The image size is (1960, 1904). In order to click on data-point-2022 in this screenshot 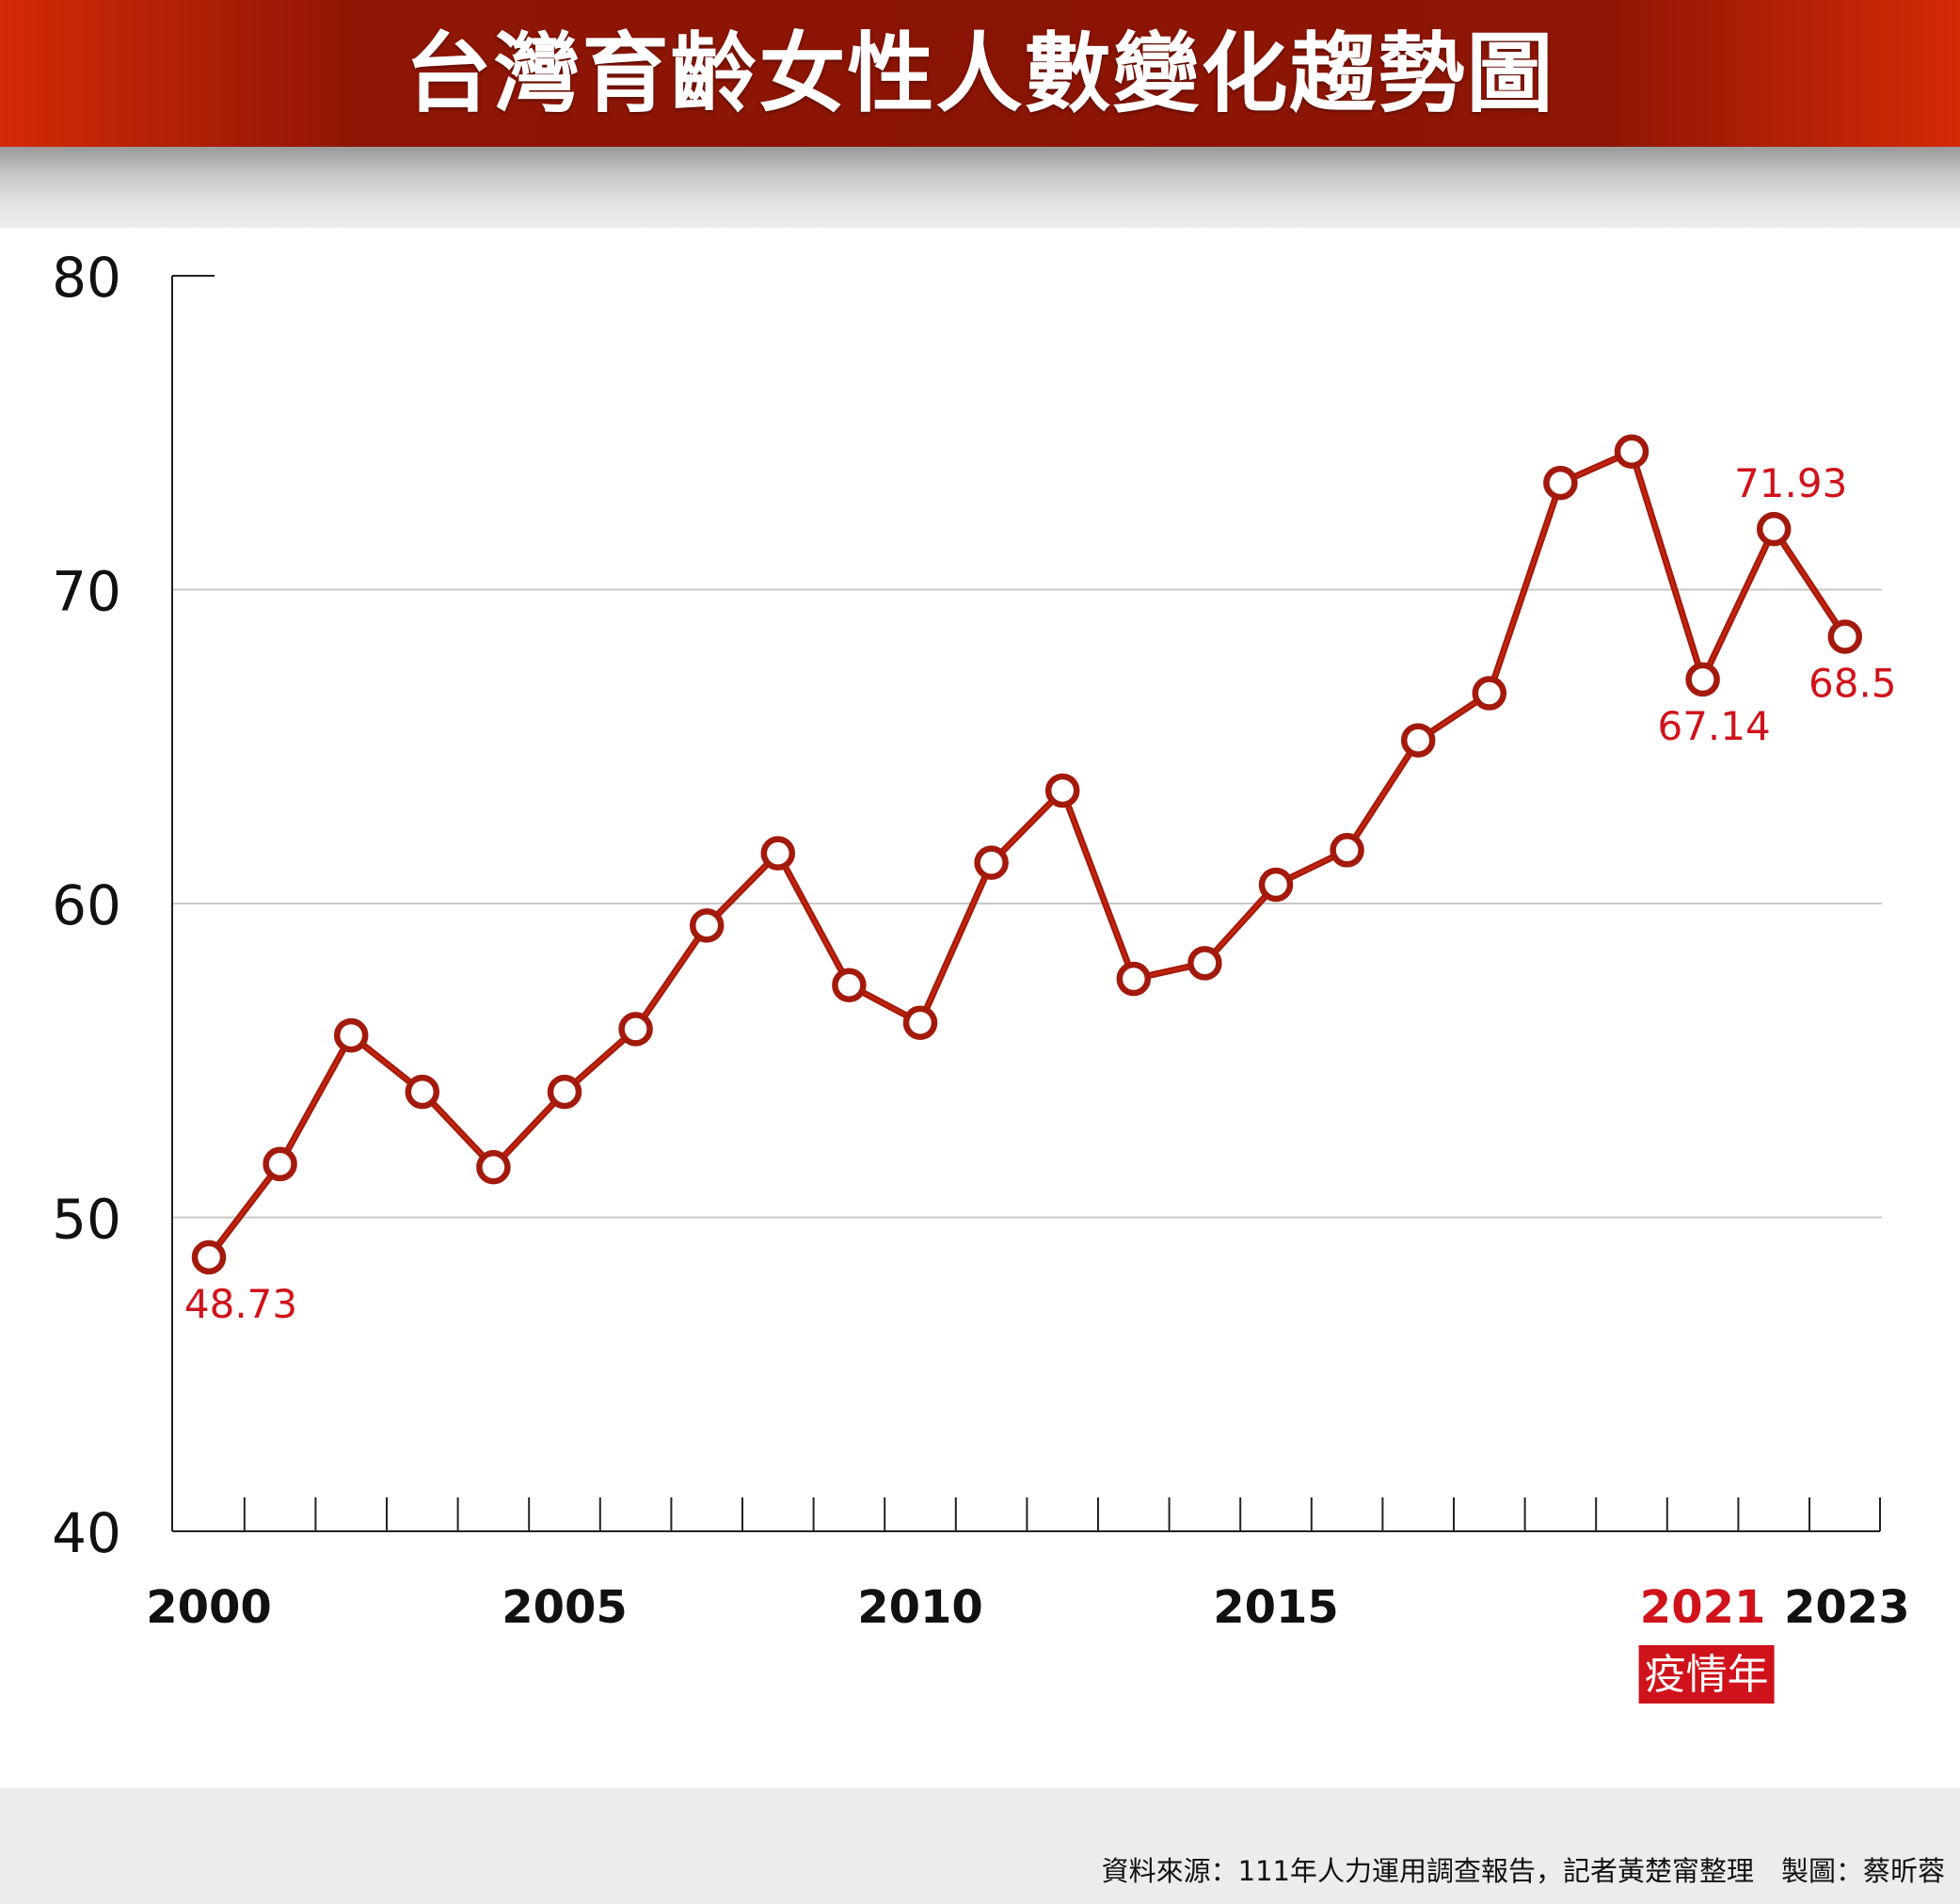, I will do `click(1774, 529)`.